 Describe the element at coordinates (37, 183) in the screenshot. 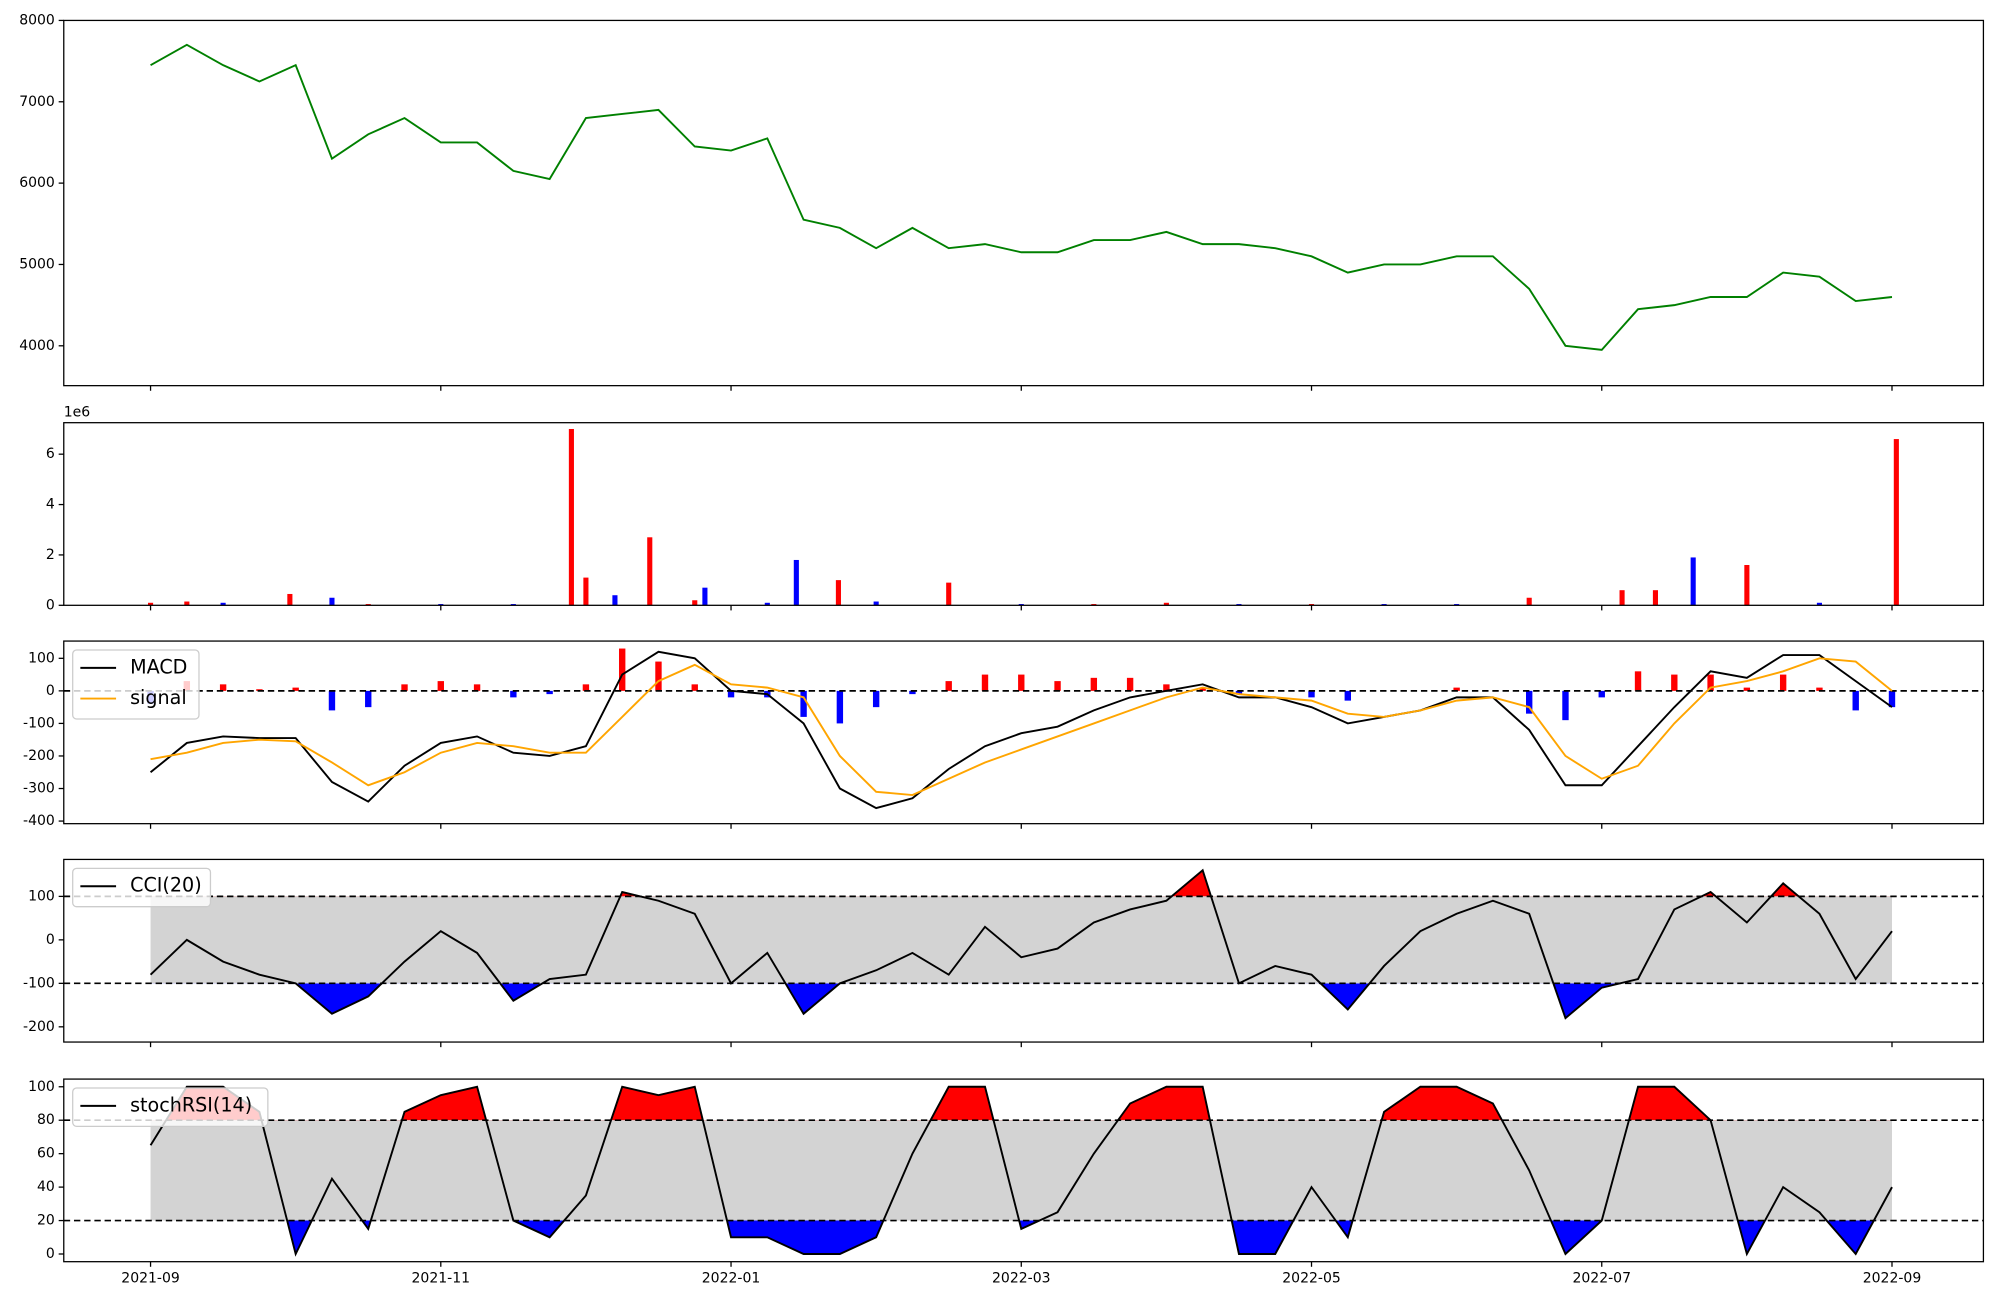

I see `y-tick-label: 6000` at that location.